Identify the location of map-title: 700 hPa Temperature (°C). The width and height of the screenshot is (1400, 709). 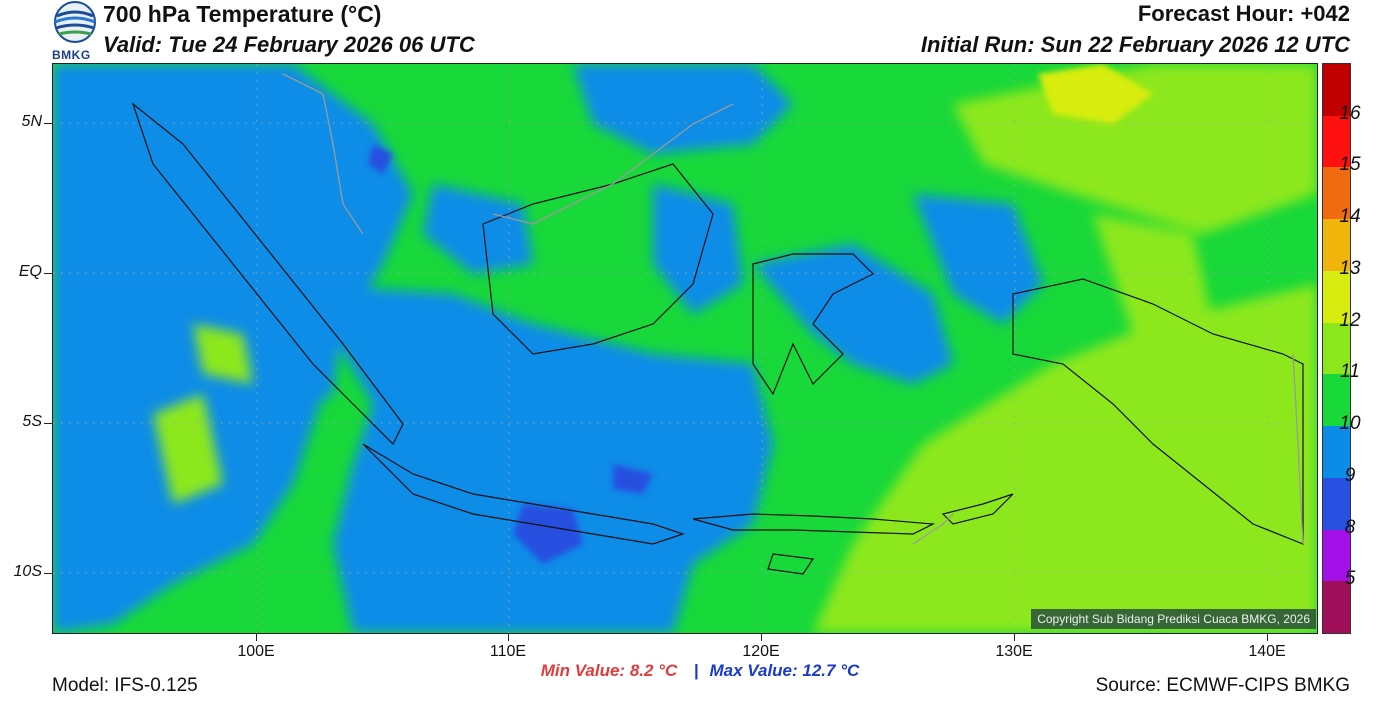
(242, 14).